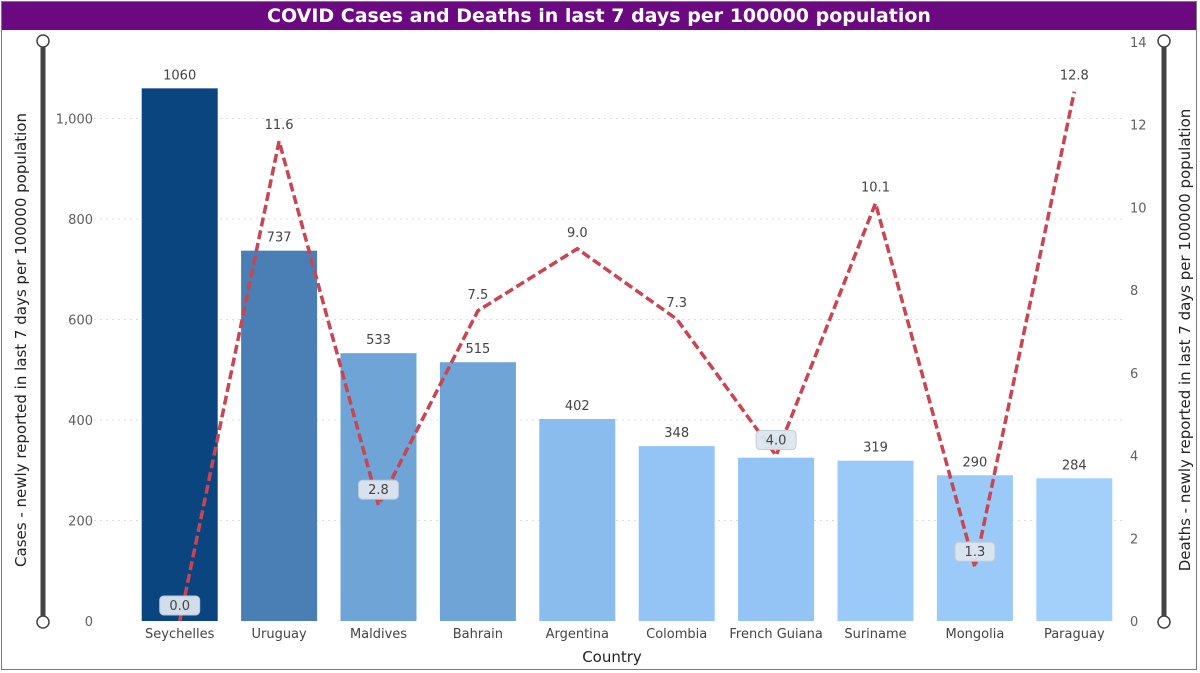  I want to click on left-slider-bottom-handle, so click(43, 622).